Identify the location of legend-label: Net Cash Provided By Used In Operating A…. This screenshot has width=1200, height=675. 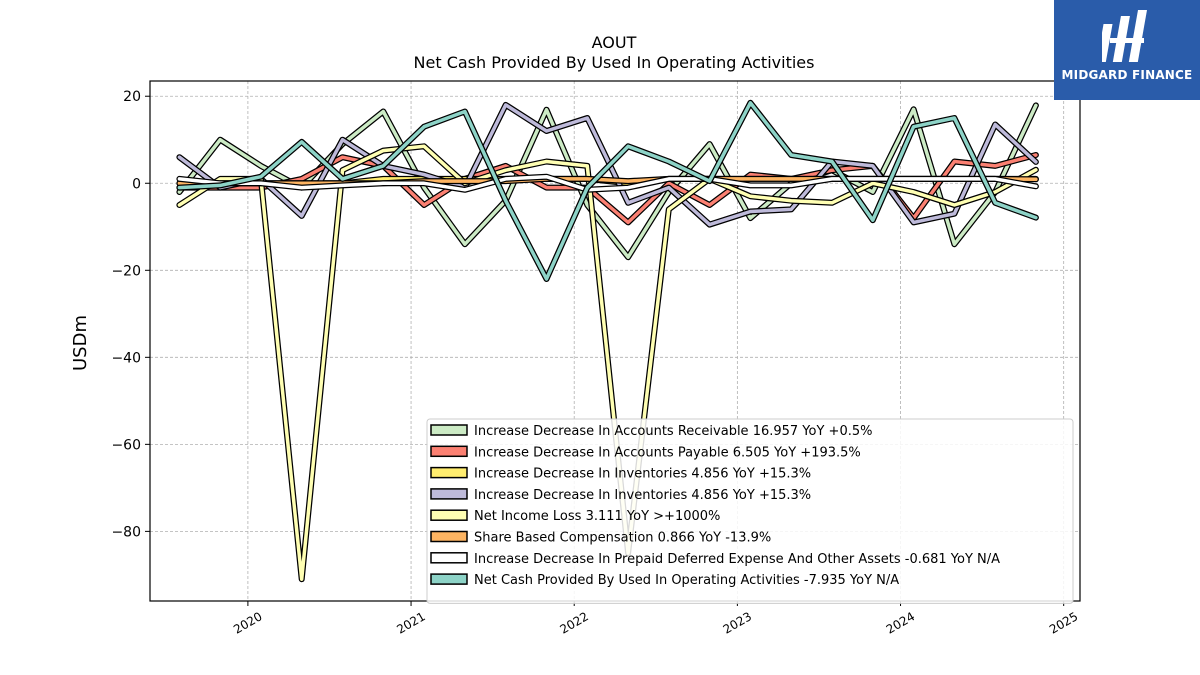
(686, 580).